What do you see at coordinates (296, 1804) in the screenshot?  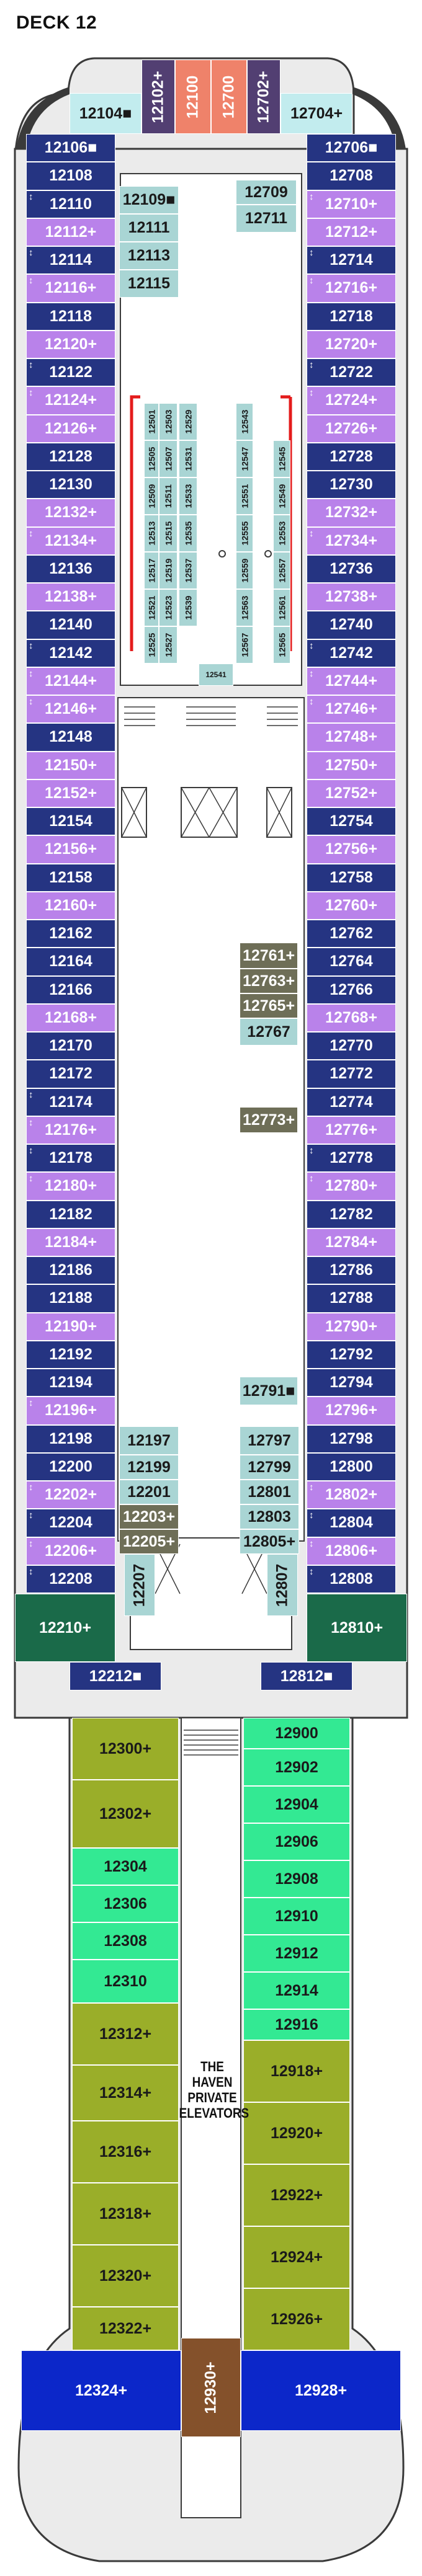 I see `cabin-12904: 12904` at bounding box center [296, 1804].